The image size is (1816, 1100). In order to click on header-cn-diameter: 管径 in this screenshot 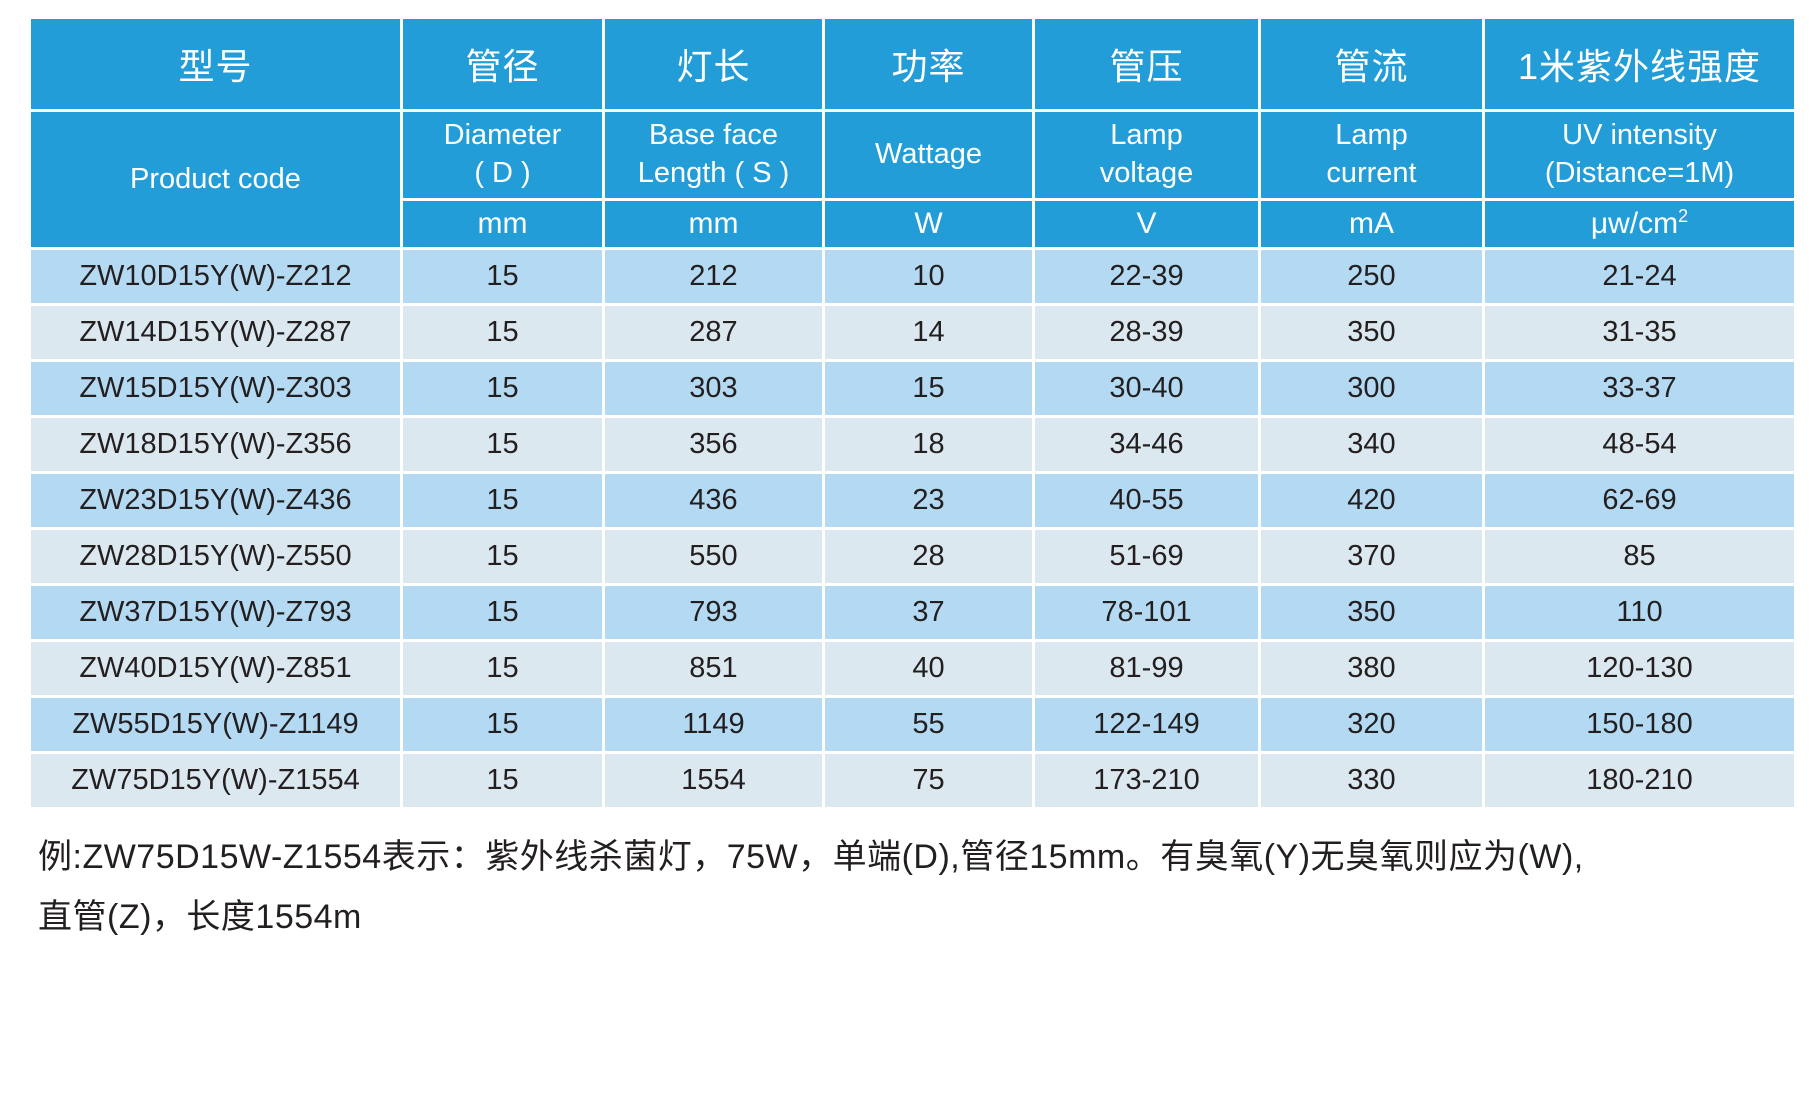, I will do `click(502, 64)`.